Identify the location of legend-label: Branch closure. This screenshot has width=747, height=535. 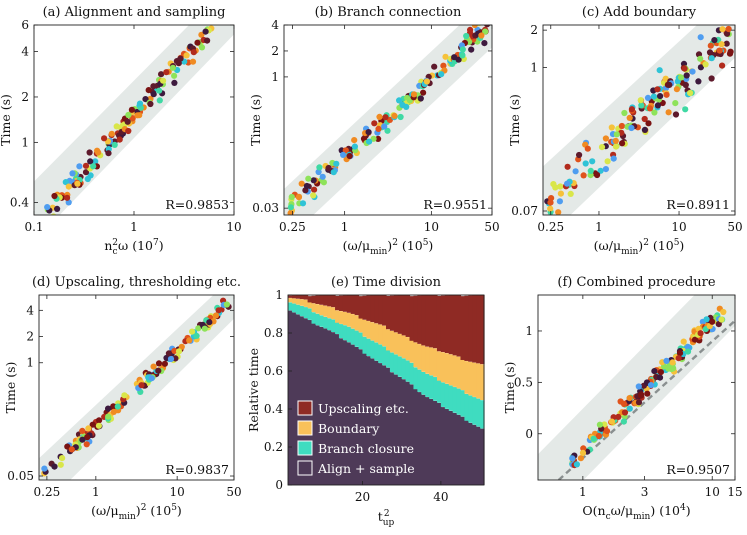
(366, 448).